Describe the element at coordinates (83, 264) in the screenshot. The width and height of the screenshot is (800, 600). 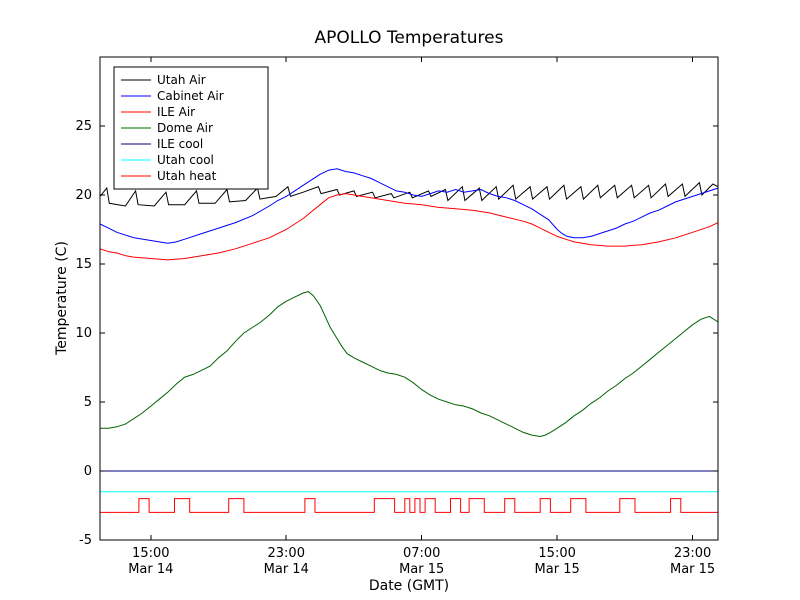
I see `y-tick-label: 15` at that location.